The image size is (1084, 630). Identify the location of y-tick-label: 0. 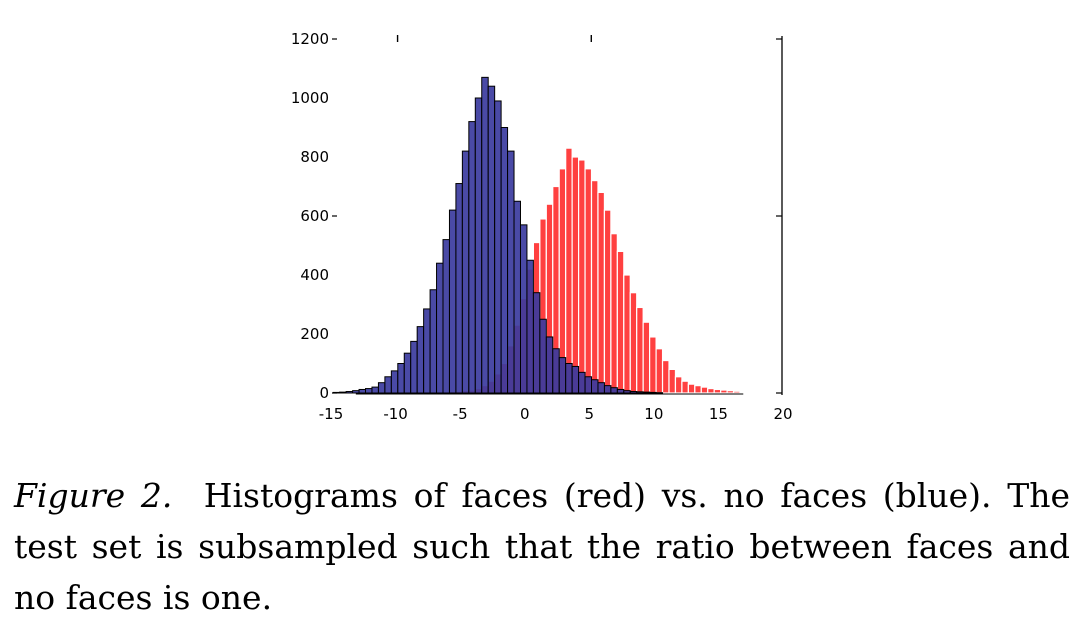
(324, 393).